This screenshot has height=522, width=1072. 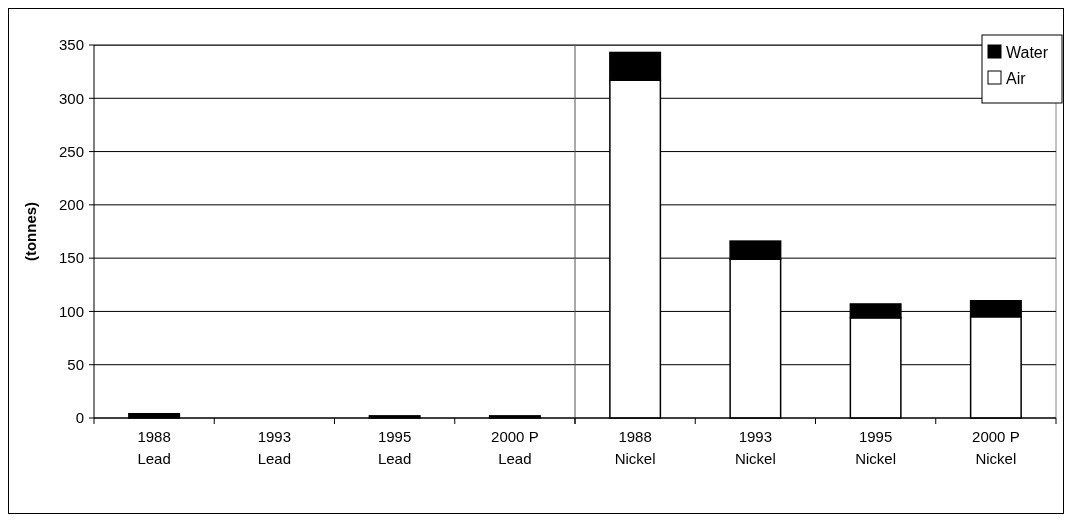 I want to click on y-axis-title: (tonnes), so click(x=30, y=231).